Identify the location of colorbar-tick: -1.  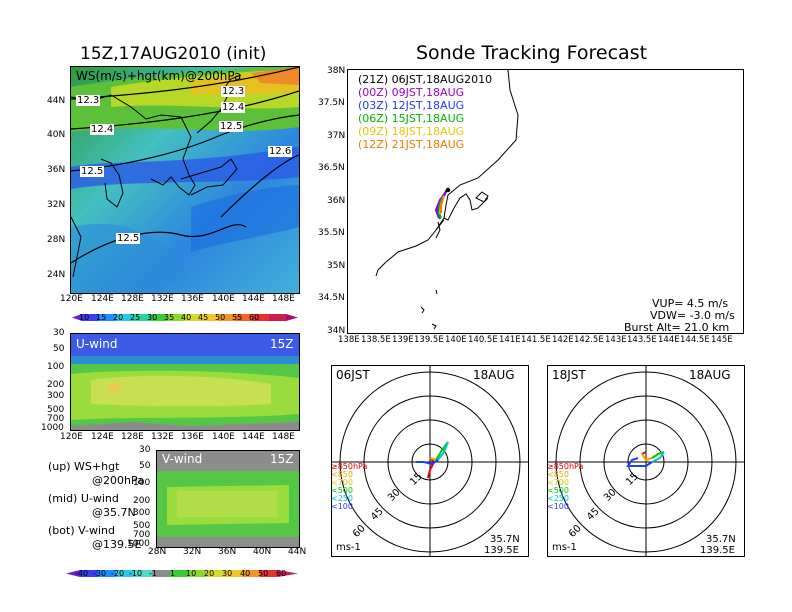
(153, 573).